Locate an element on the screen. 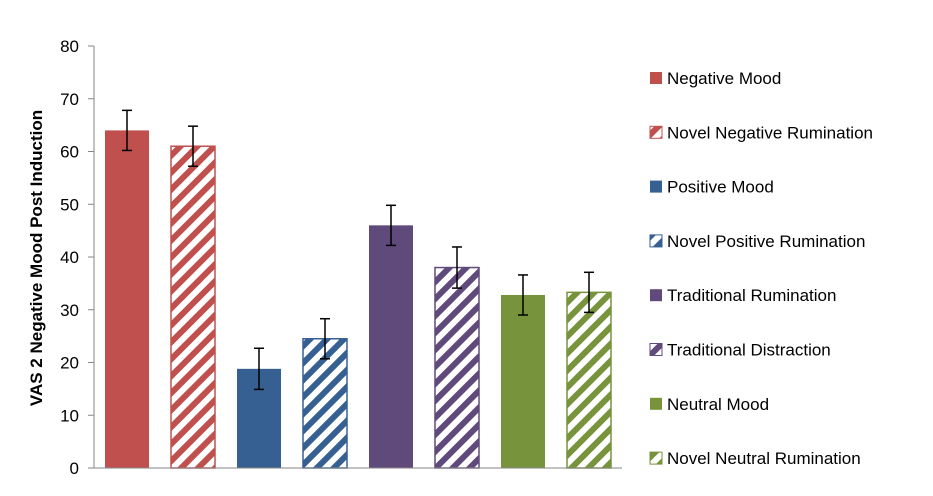 This screenshot has height=496, width=933. y-tick-label: 50 is located at coordinates (69, 204).